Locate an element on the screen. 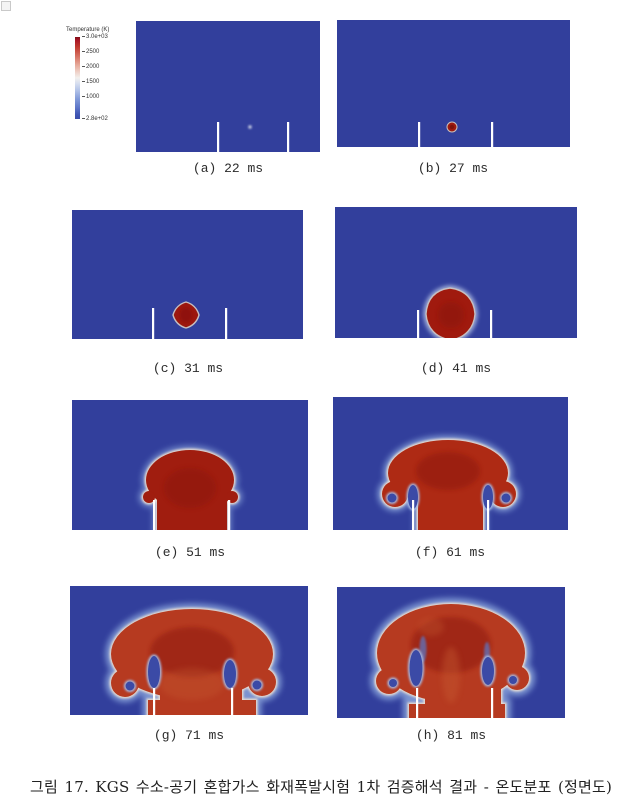  temperature-field-f is located at coordinates (450, 463).